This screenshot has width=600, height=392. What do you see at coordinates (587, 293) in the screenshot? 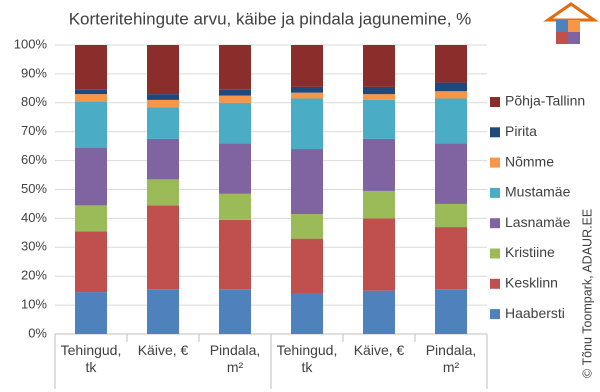
I see `credit: © Tõnu Toompark, ADAUR.EE` at bounding box center [587, 293].